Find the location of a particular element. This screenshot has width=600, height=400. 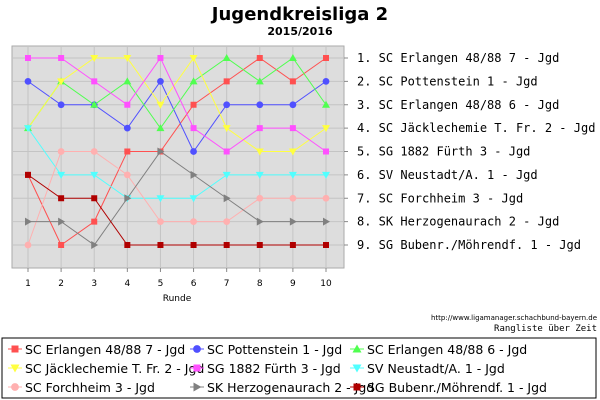

legend-item-1: SC Erlangen 48/88 7 - Jgd is located at coordinates (96, 349).